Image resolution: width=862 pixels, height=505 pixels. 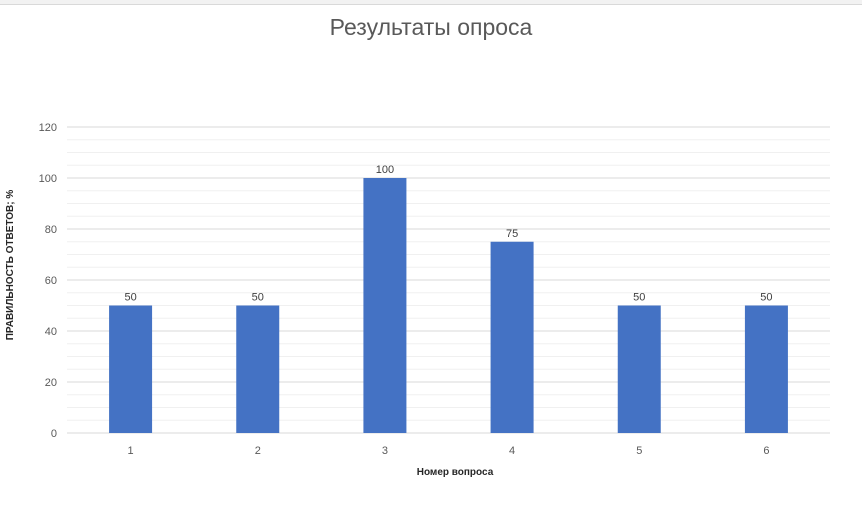 I want to click on y-tick-label: 40, so click(x=51, y=332).